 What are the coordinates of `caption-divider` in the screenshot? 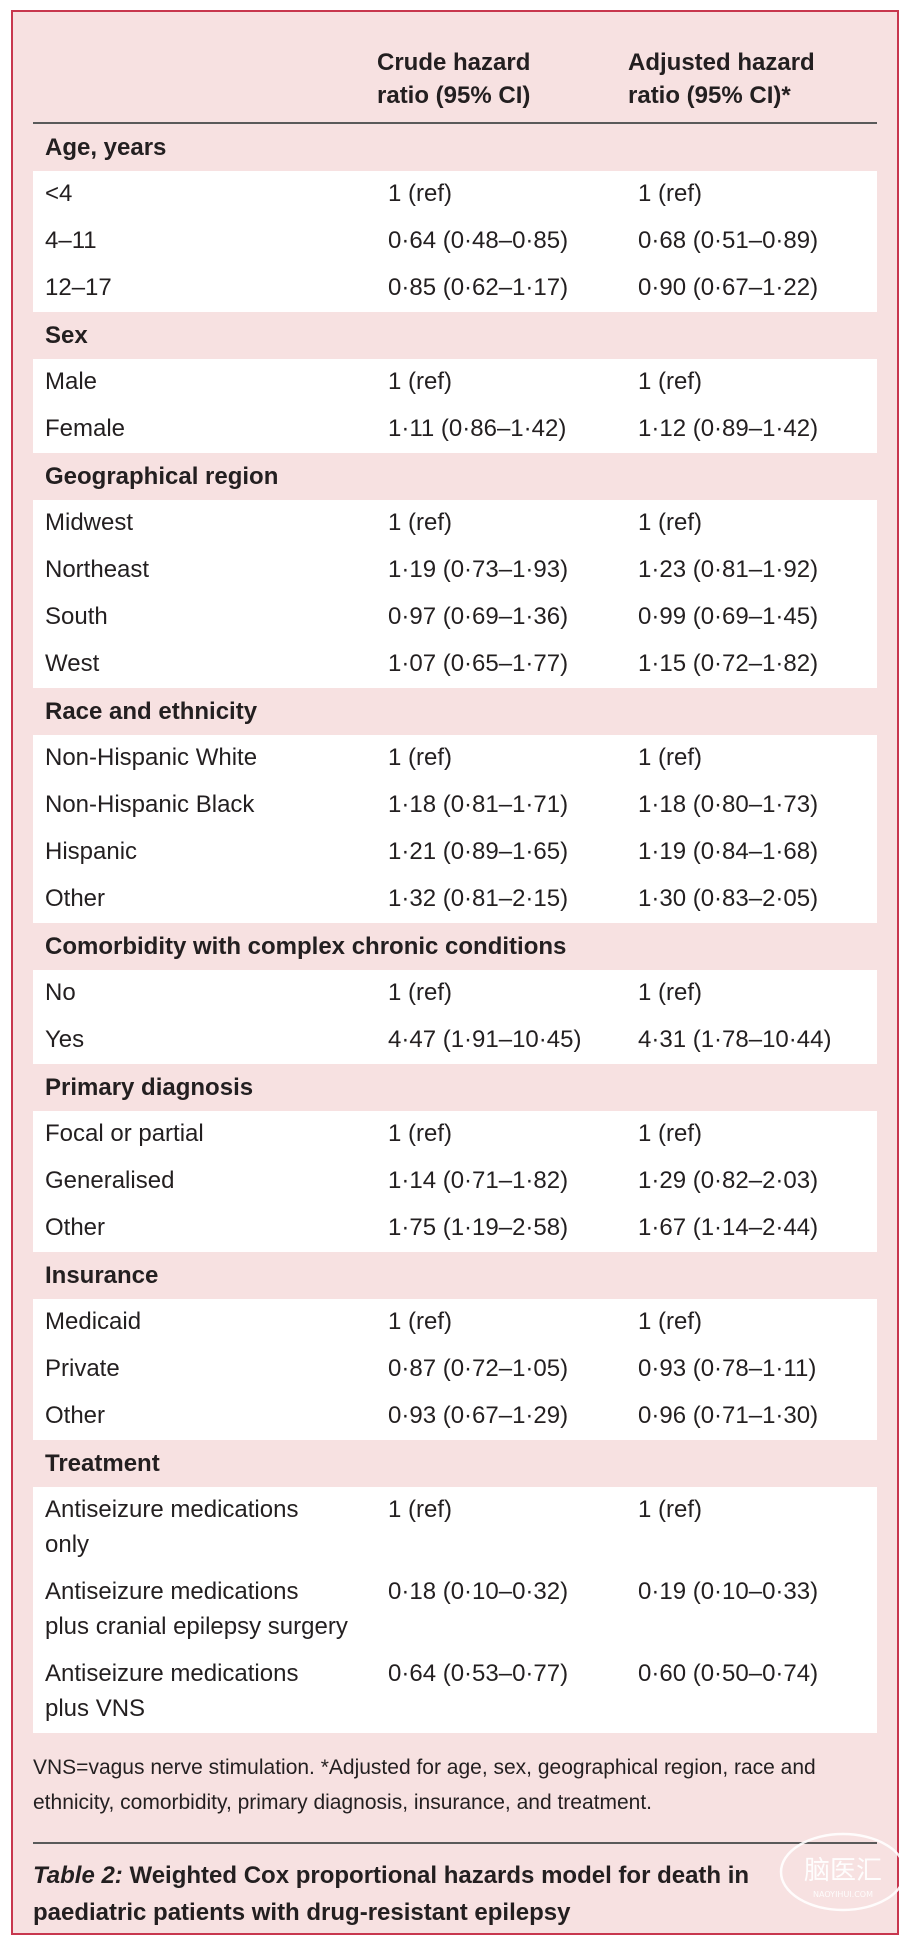 It's located at (455, 1843).